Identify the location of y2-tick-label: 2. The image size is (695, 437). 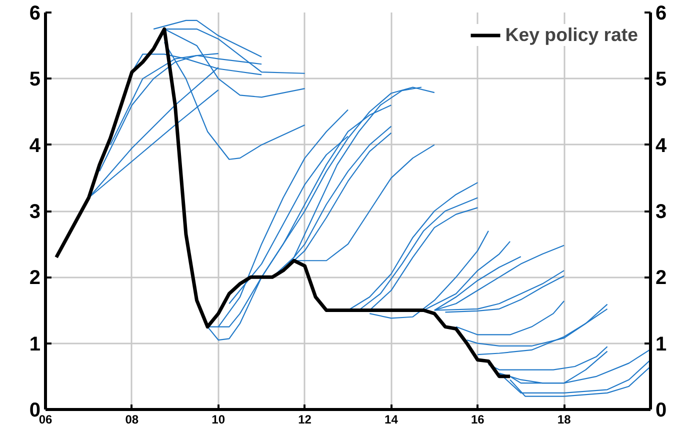
(661, 278).